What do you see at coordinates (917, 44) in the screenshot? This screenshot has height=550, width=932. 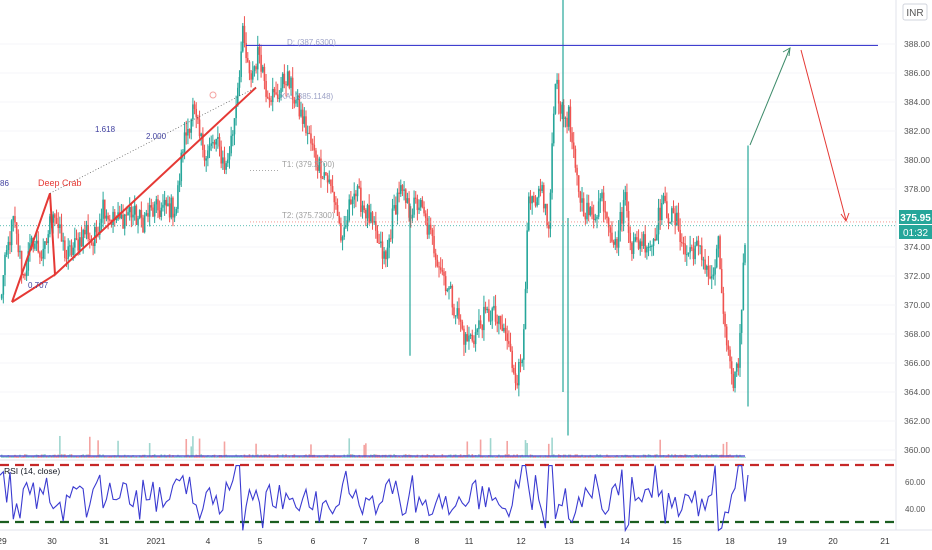 I see `price-tick-388: 388.00` at bounding box center [917, 44].